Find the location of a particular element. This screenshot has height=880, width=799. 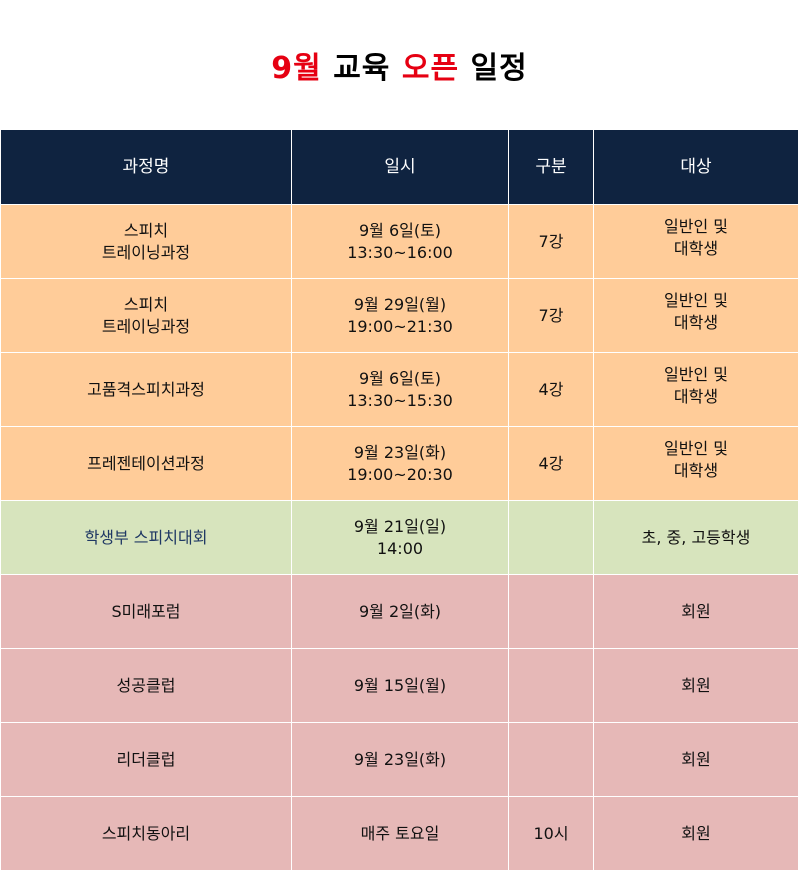

table-row: 리더클럽 9월 23일(화) 회원 is located at coordinates (399, 759).